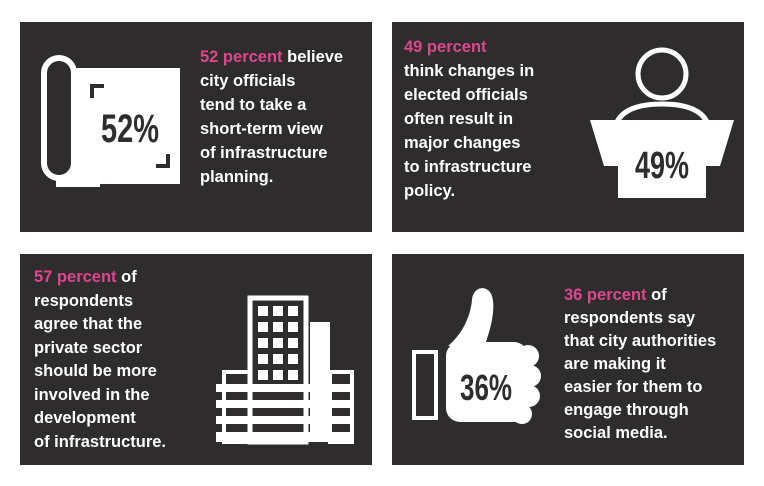 This screenshot has width=764, height=486. Describe the element at coordinates (248, 81) in the screenshot. I see `text-line: city officials` at that location.